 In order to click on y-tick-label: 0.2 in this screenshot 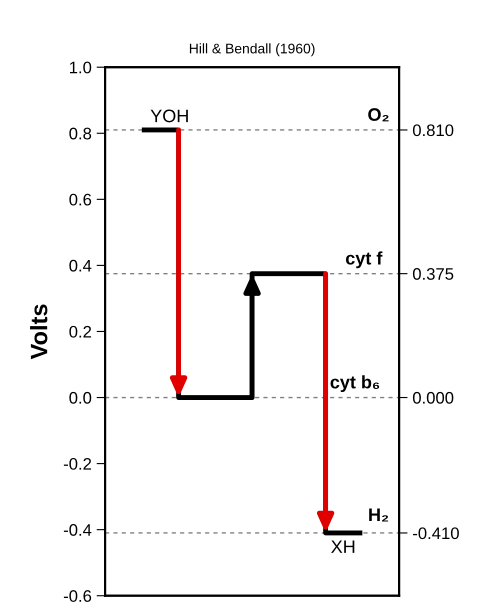, I will do `click(80, 332)`.